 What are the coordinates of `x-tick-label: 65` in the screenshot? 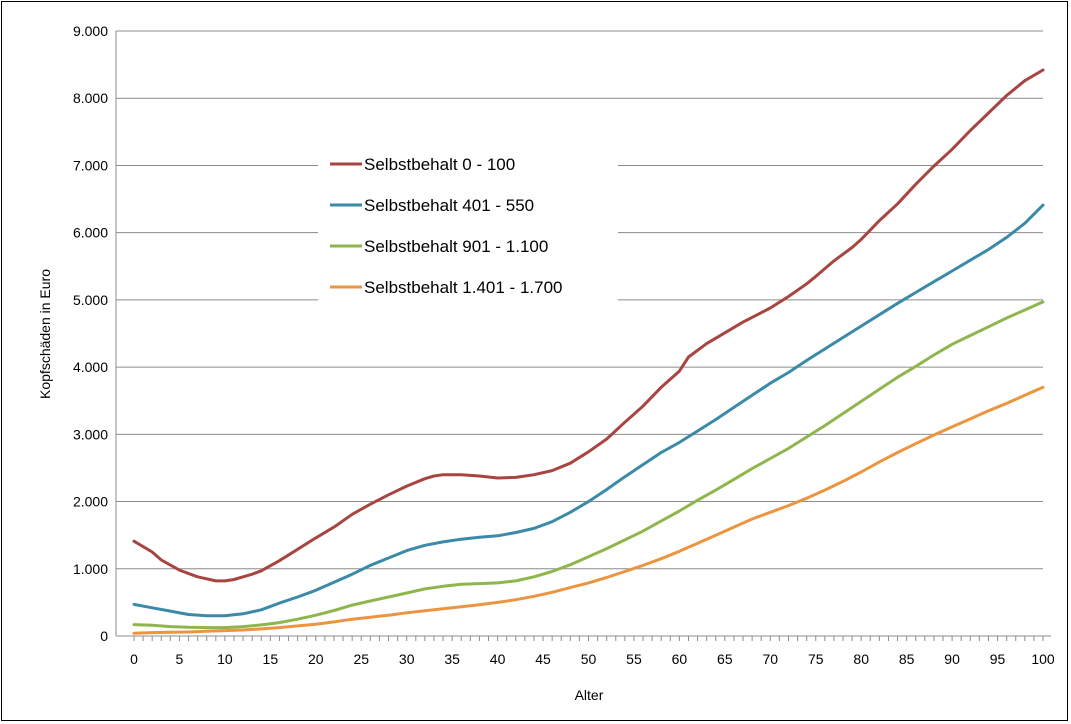 It's located at (725, 659).